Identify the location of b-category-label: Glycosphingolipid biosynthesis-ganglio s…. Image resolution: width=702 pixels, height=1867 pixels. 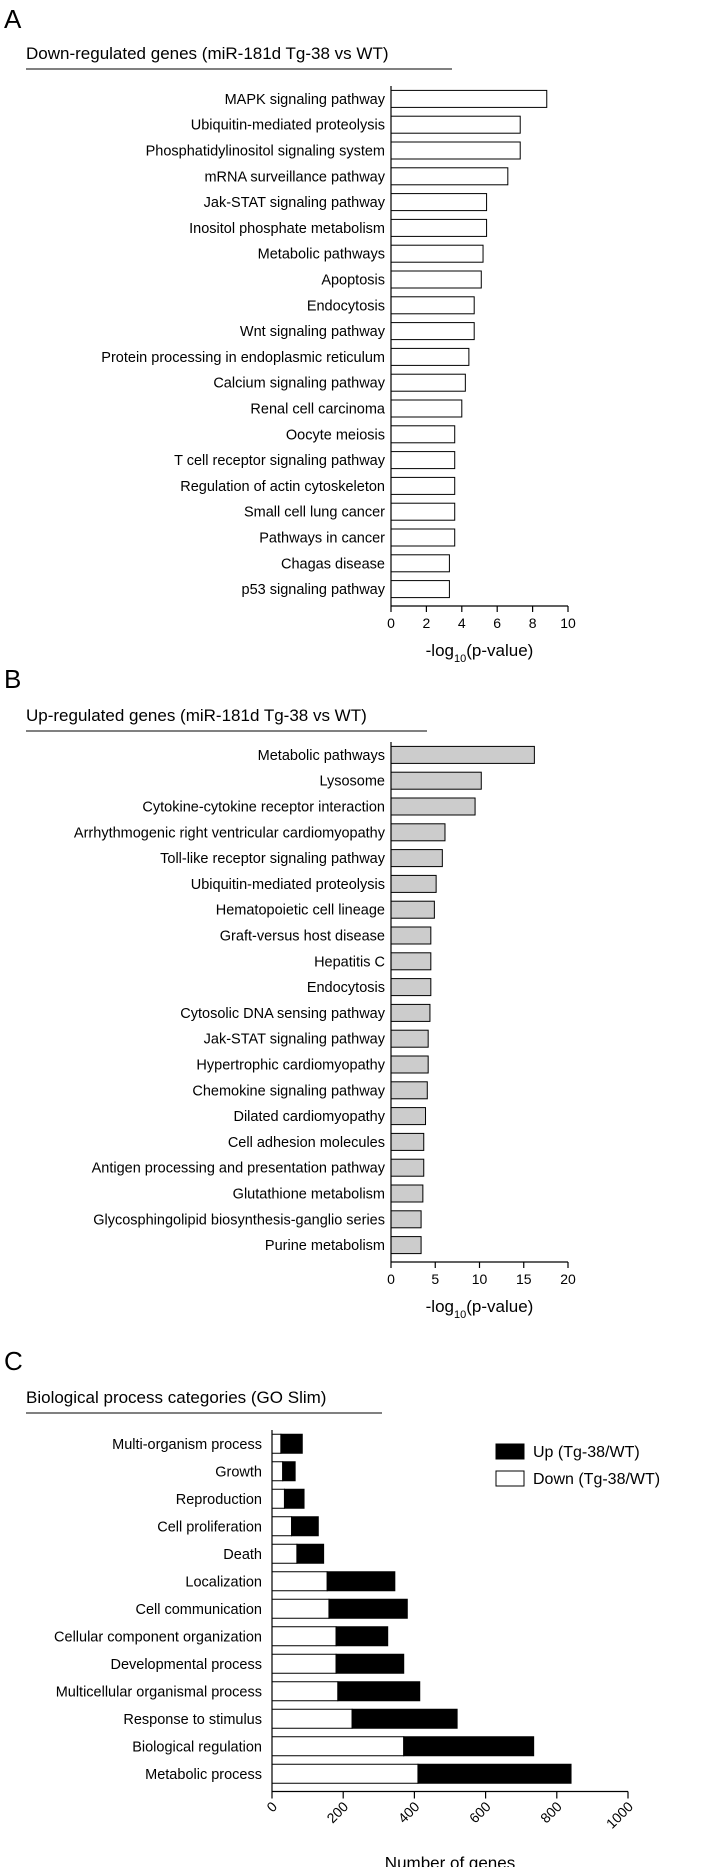
(239, 1220).